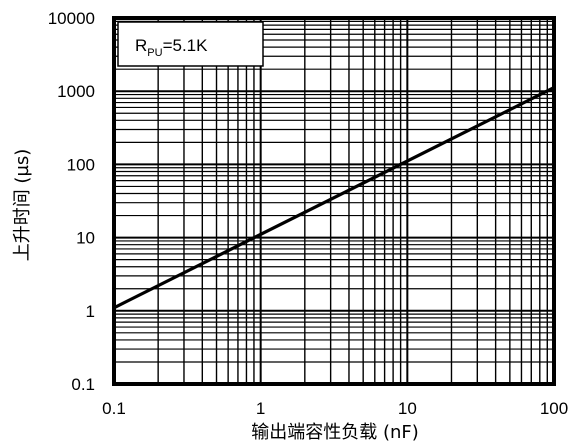  What do you see at coordinates (186, 45) in the screenshot?
I see `legend-label-rest: =5.1K` at bounding box center [186, 45].